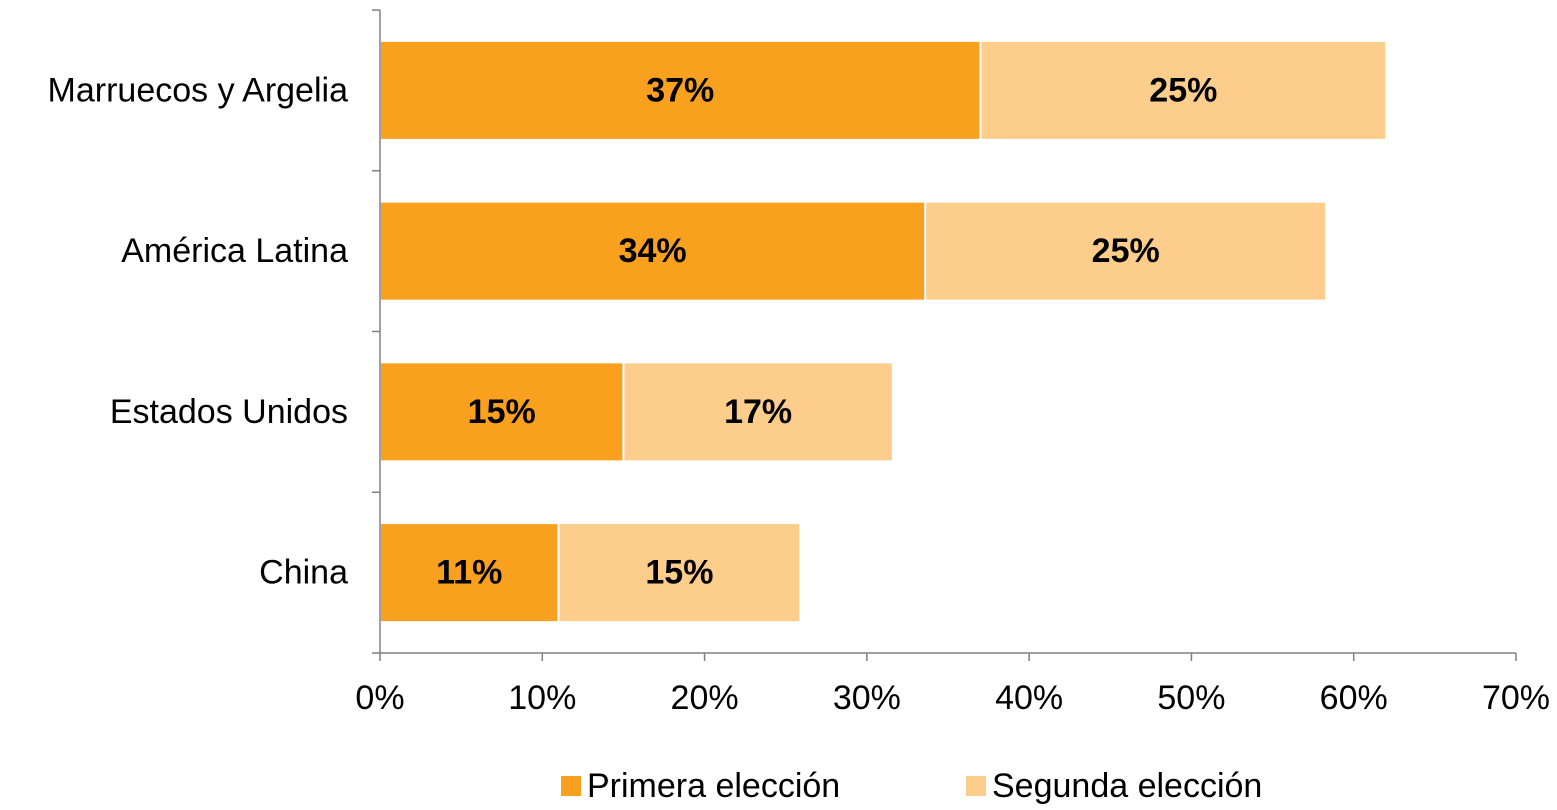 This screenshot has height=810, width=1557. I want to click on category-label: Estados Unidos, so click(229, 412).